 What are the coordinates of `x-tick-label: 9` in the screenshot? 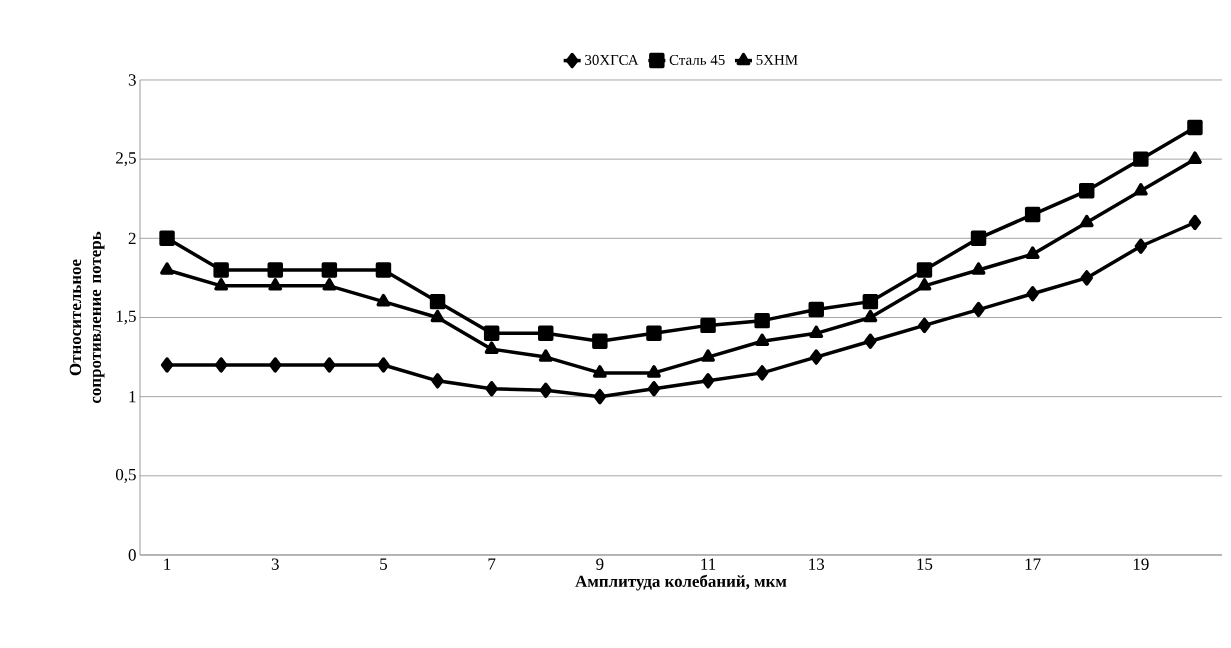 It's located at (600, 564).